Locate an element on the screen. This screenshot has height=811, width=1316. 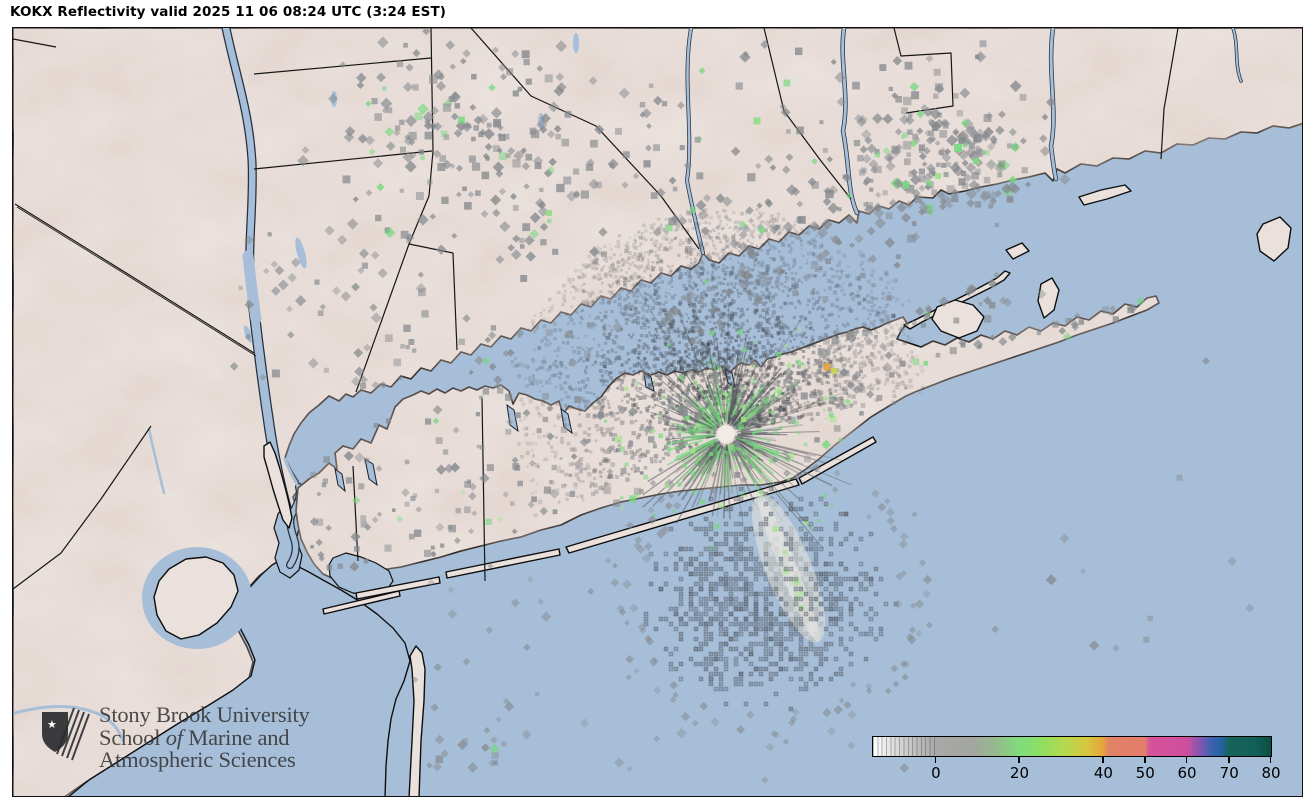
colorbar-tick-label: 70 is located at coordinates (1229, 773).